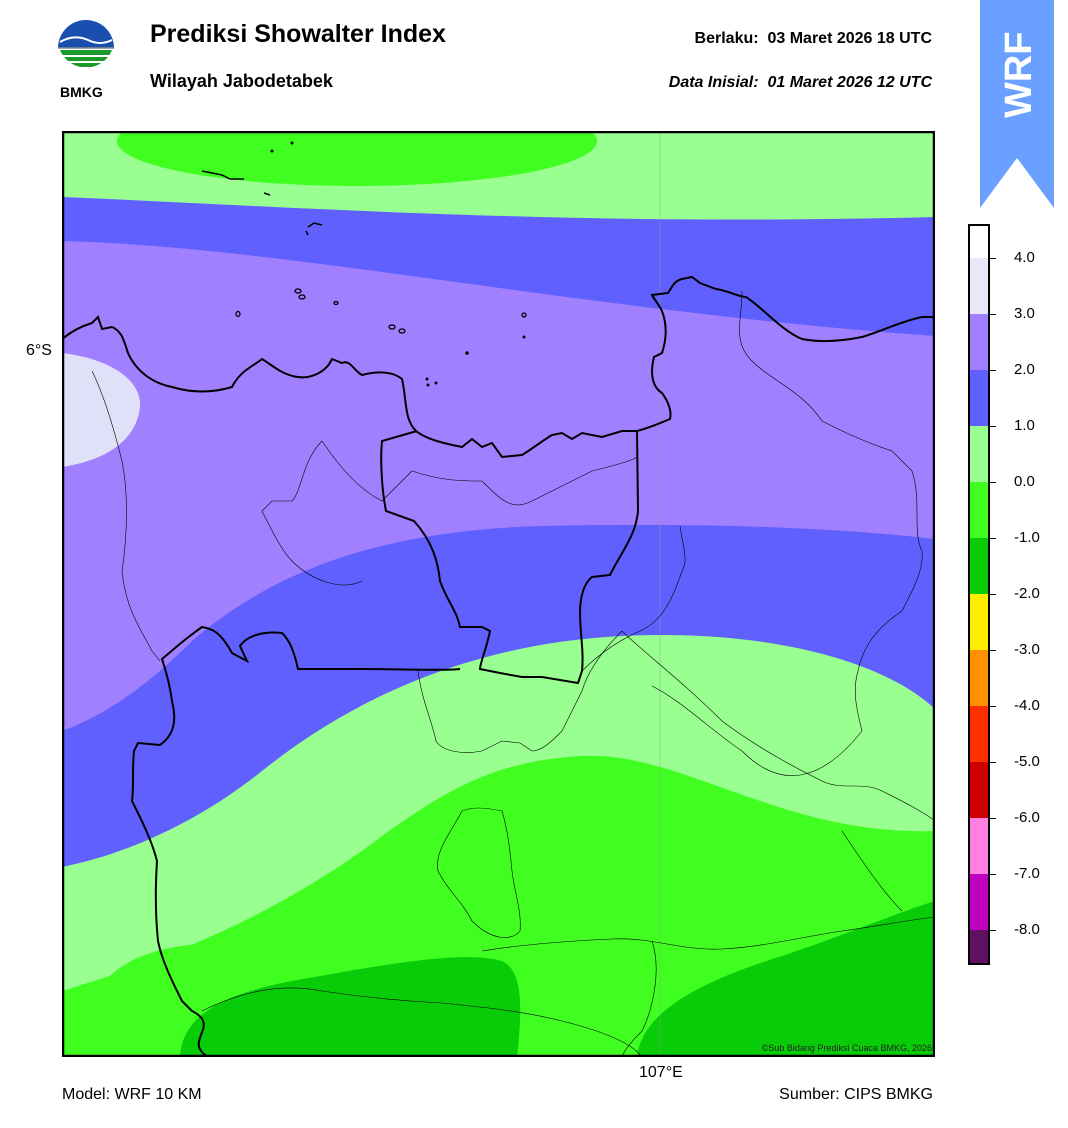  What do you see at coordinates (1019, 75) in the screenshot?
I see `wrf-badge-label: WRF` at bounding box center [1019, 75].